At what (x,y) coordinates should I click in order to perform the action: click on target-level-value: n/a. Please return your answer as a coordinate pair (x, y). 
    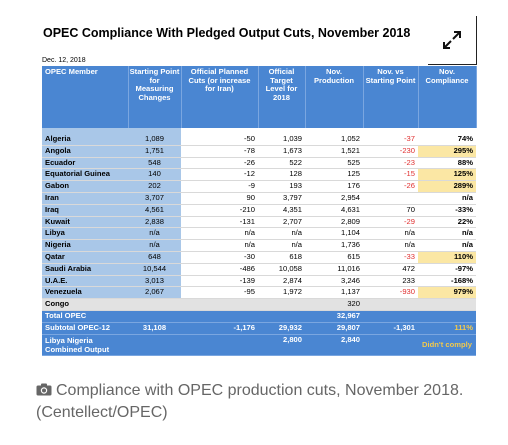
    Looking at the image, I should click on (281, 234).